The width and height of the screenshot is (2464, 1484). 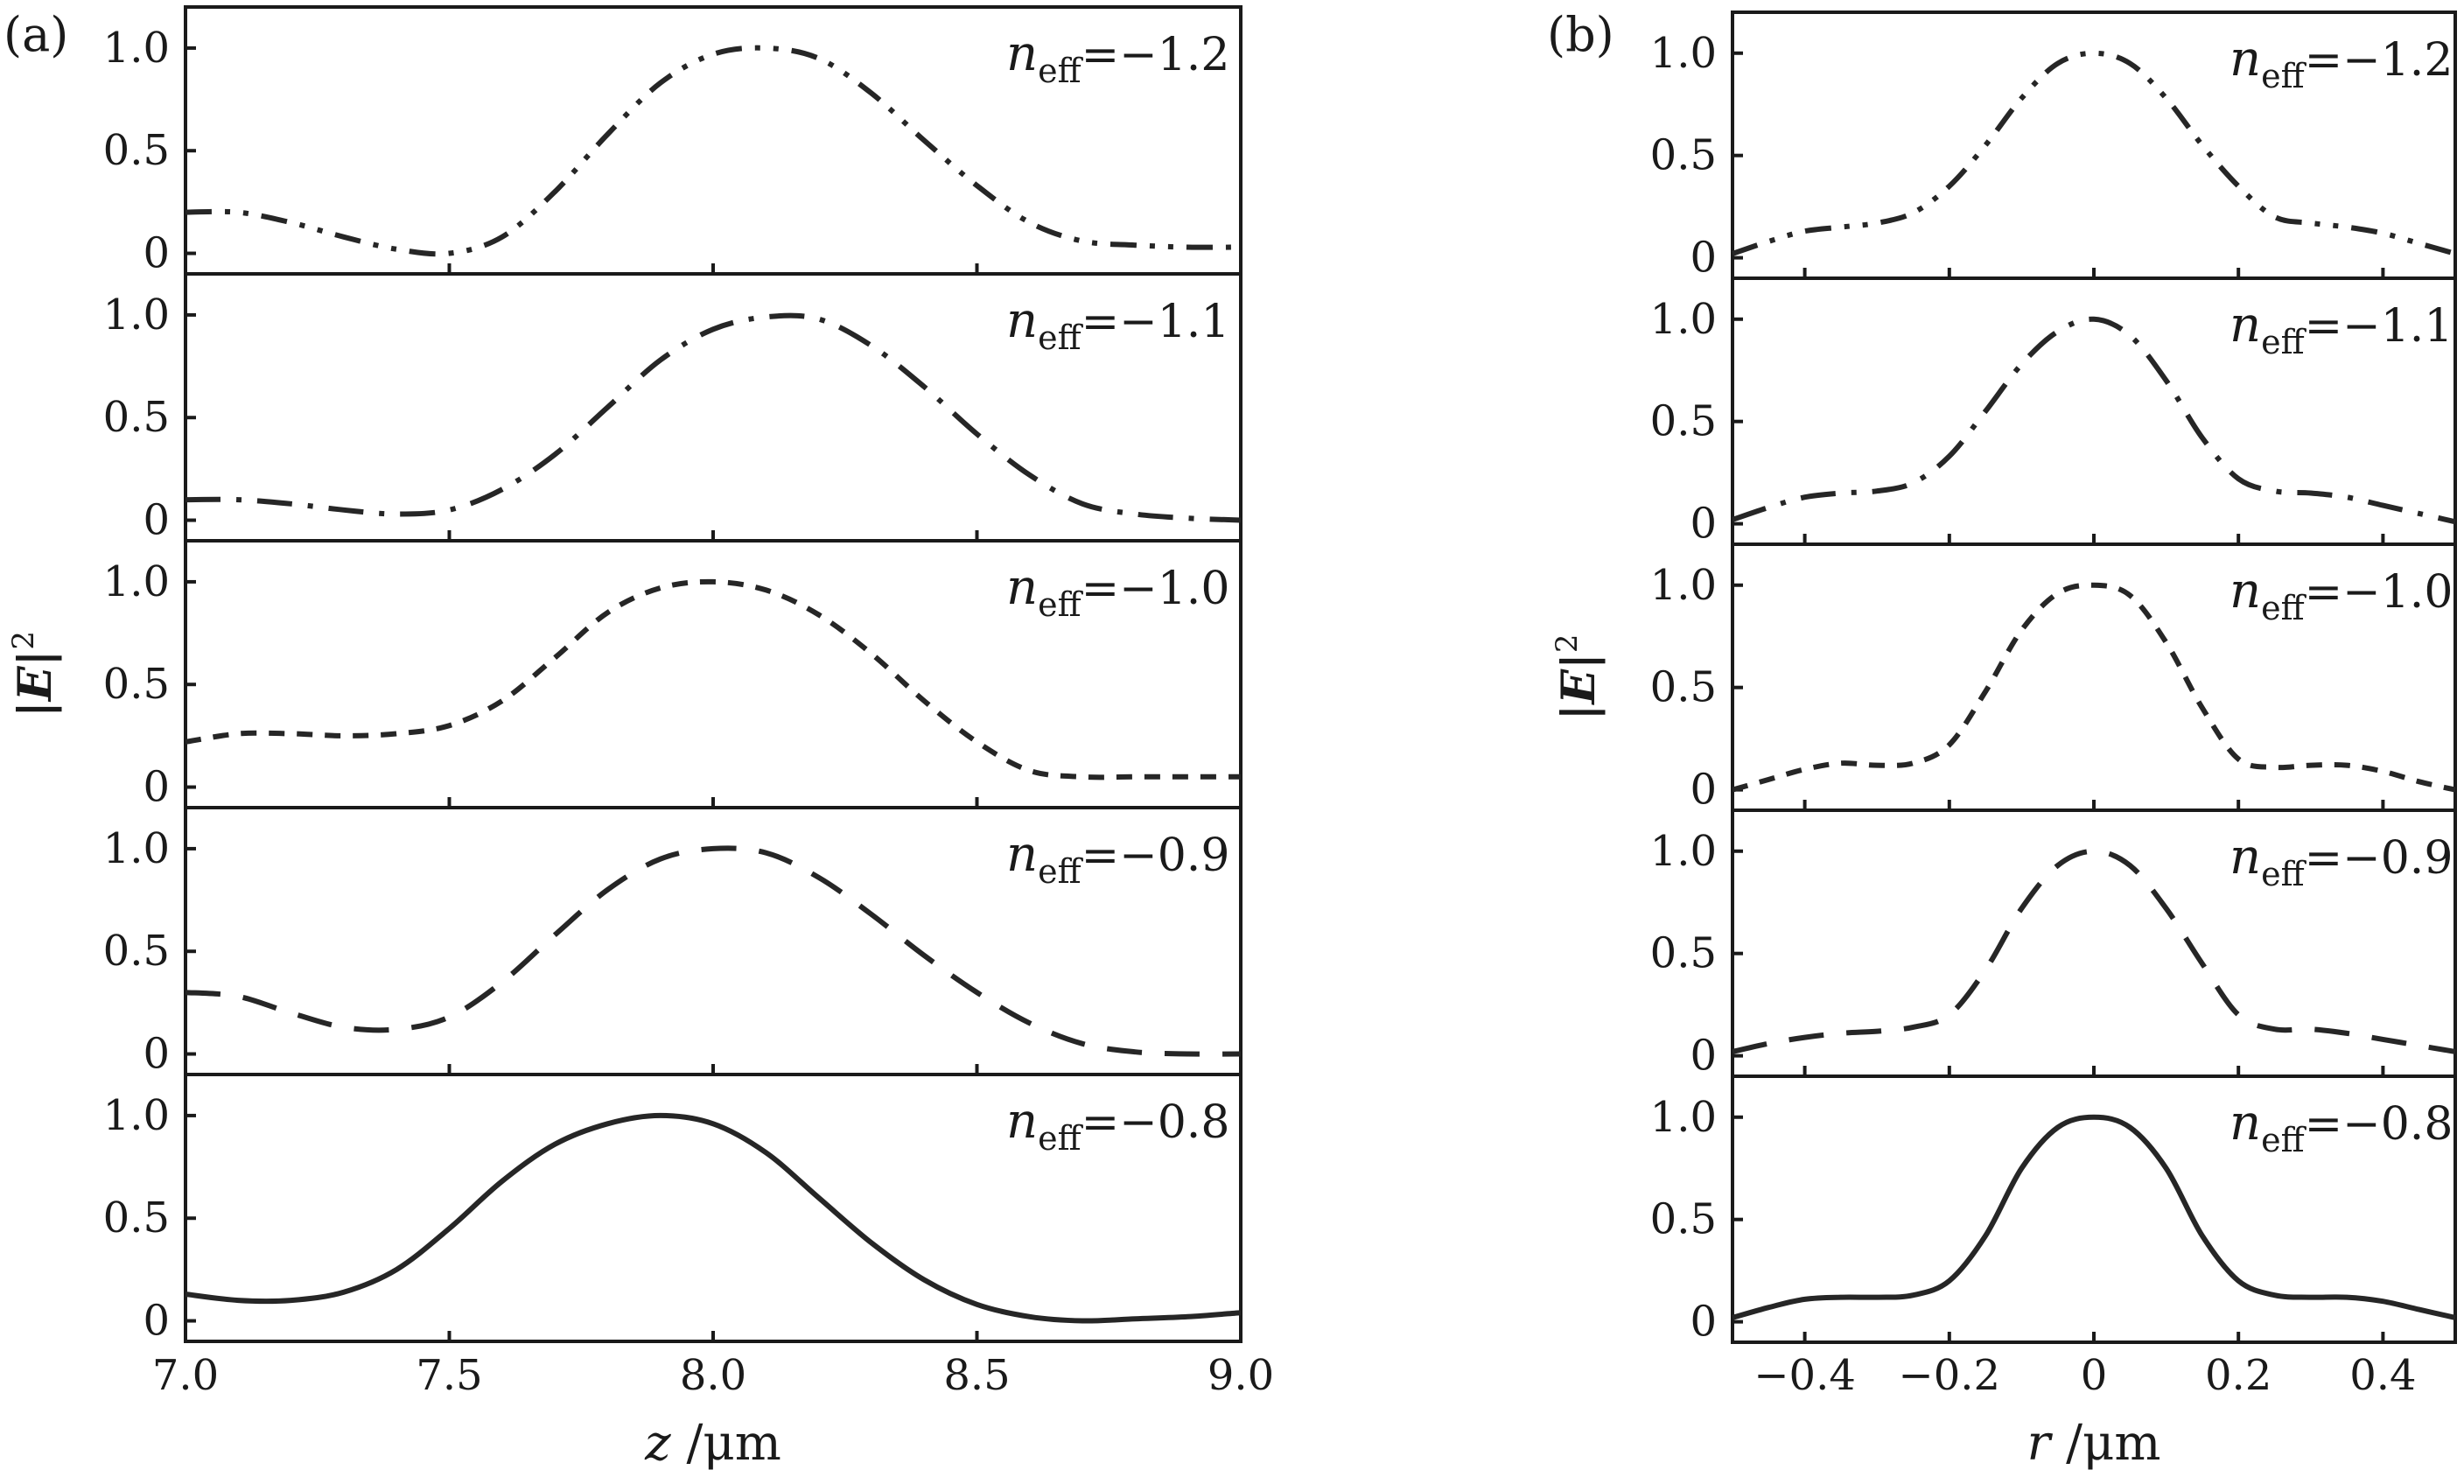 I want to click on panel-b-subplot-4: 0 0.5 1.0 neff=−0.9, so click(x=2053, y=944).